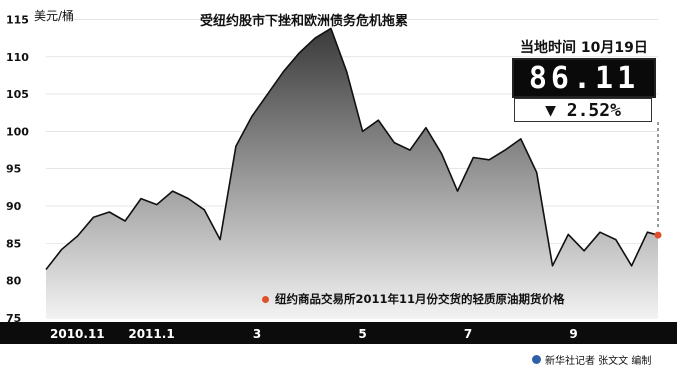 The height and width of the screenshot is (374, 677). Describe the element at coordinates (13, 169) in the screenshot. I see `y-tick-label: 95` at that location.